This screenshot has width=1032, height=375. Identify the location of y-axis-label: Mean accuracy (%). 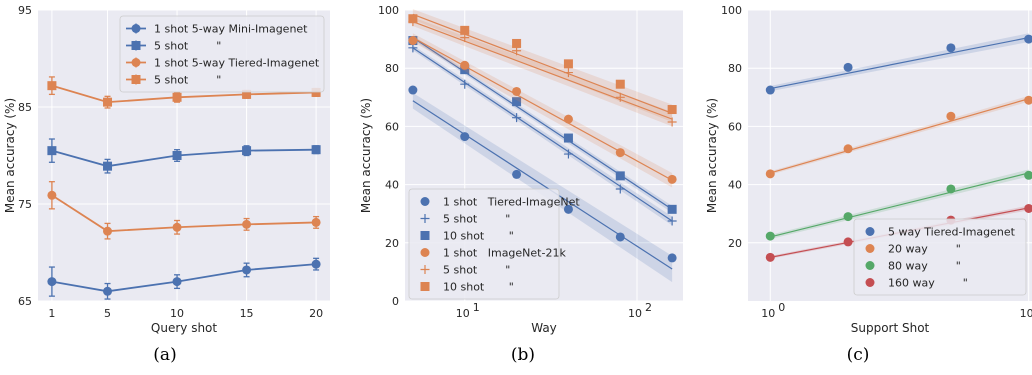
(10, 155).